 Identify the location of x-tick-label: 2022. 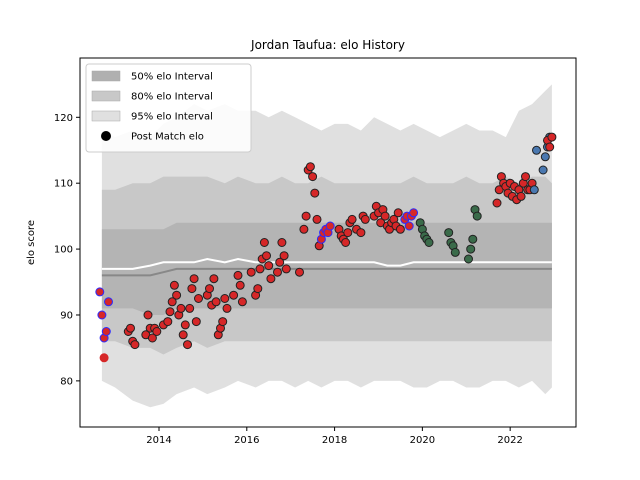
(509, 440).